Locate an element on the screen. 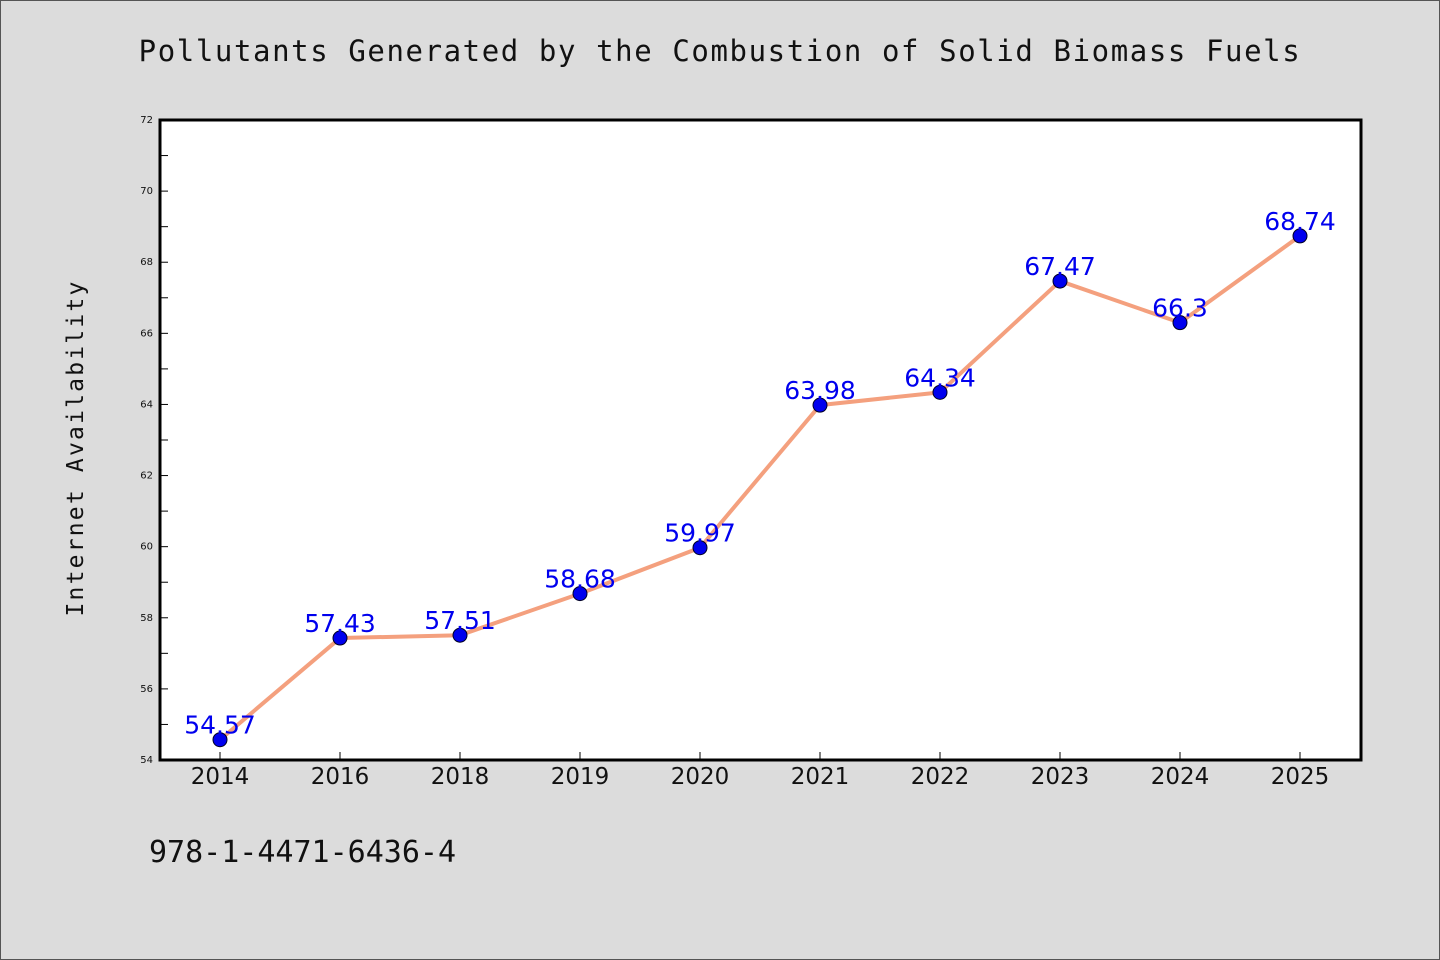  y-tick-label: 54 is located at coordinates (146, 760).